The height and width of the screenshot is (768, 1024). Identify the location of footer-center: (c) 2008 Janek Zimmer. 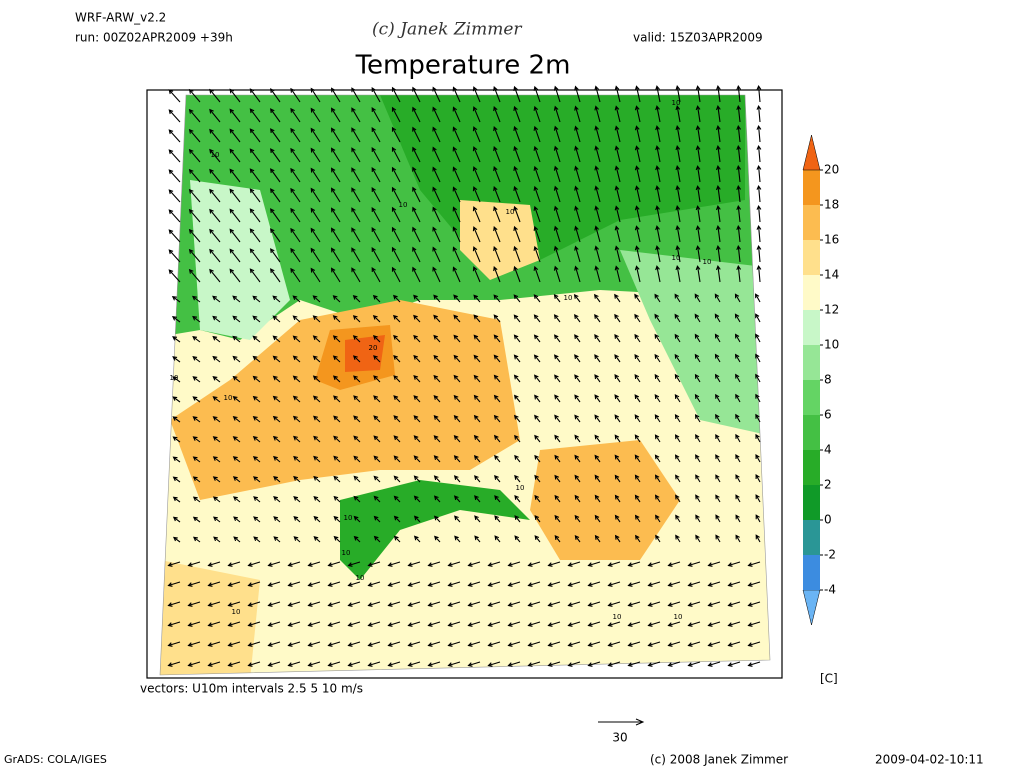
(719, 760).